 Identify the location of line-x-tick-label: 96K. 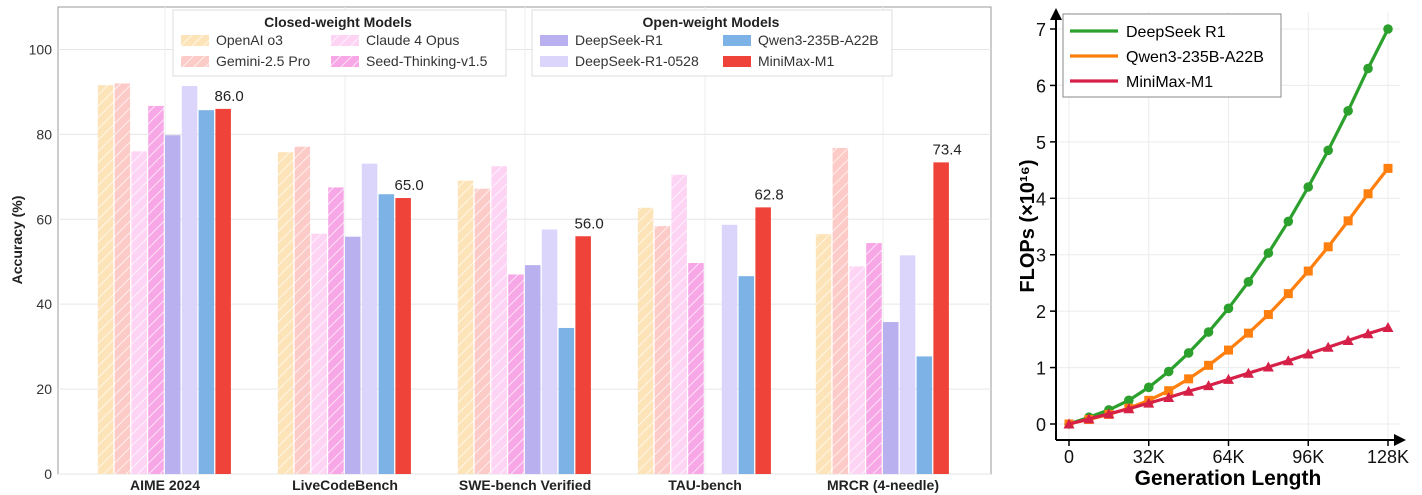
(1308, 457).